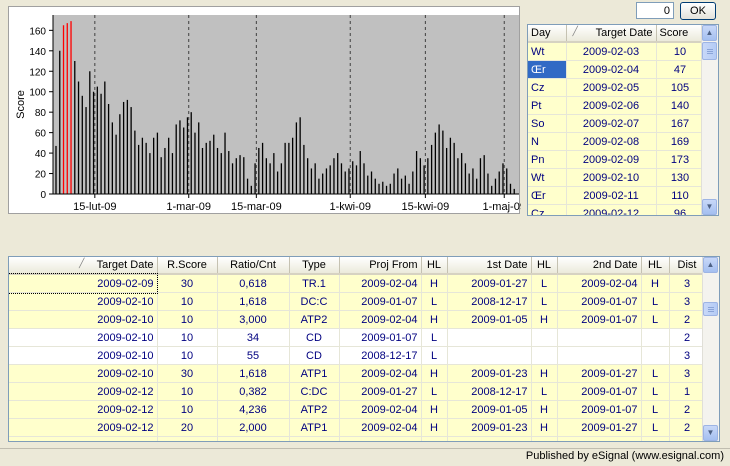 The image size is (730, 466). I want to click on cell-dist: 1, so click(687, 391).